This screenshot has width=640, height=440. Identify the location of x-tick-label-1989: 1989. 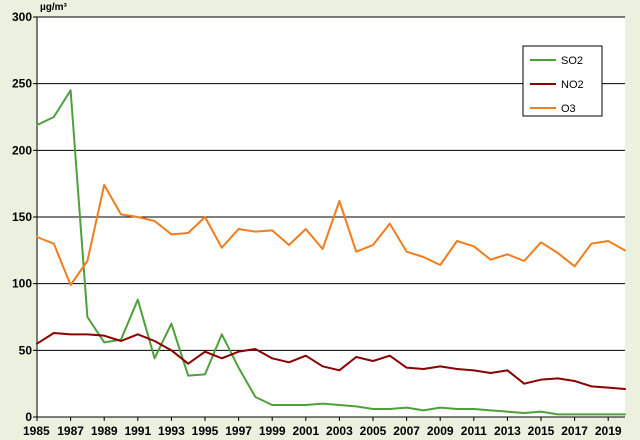
(104, 431).